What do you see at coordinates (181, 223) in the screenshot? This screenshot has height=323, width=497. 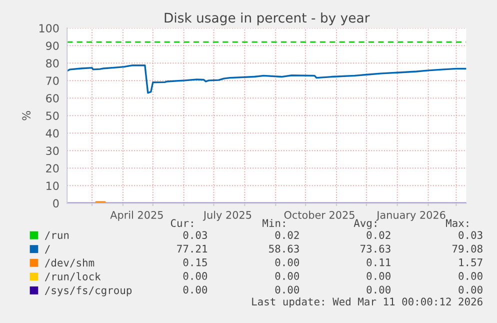 I see `text: Cur:` at bounding box center [181, 223].